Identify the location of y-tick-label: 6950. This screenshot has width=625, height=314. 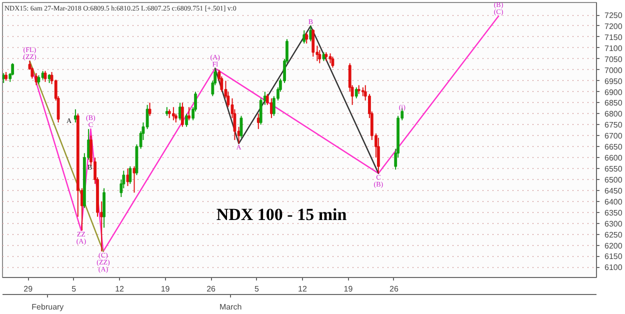
(613, 81).